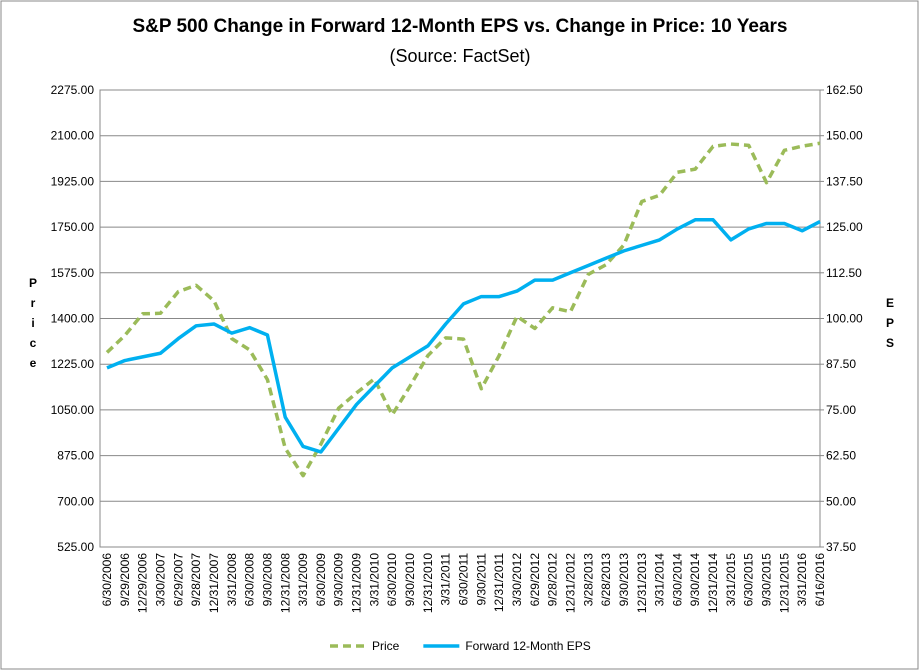  Describe the element at coordinates (232, 580) in the screenshot. I see `x-tick-label: 3/31/2008` at that location.